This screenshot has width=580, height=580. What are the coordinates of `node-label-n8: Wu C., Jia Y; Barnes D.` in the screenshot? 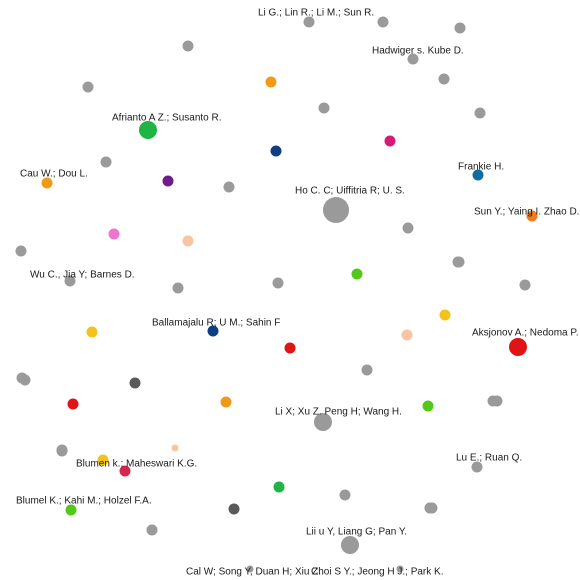 It's located at (82, 275).